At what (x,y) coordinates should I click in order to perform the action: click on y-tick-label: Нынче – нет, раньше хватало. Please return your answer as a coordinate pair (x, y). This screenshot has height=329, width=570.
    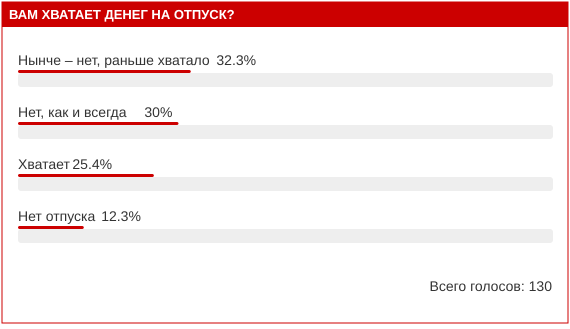
    Looking at the image, I should click on (114, 60).